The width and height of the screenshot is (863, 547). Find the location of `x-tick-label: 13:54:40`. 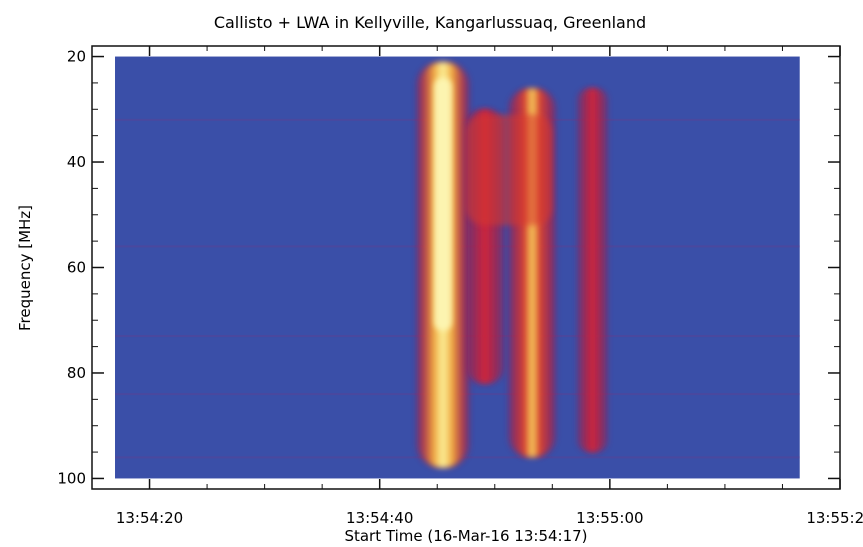

x-tick-label: 13:54:40 is located at coordinates (379, 518).